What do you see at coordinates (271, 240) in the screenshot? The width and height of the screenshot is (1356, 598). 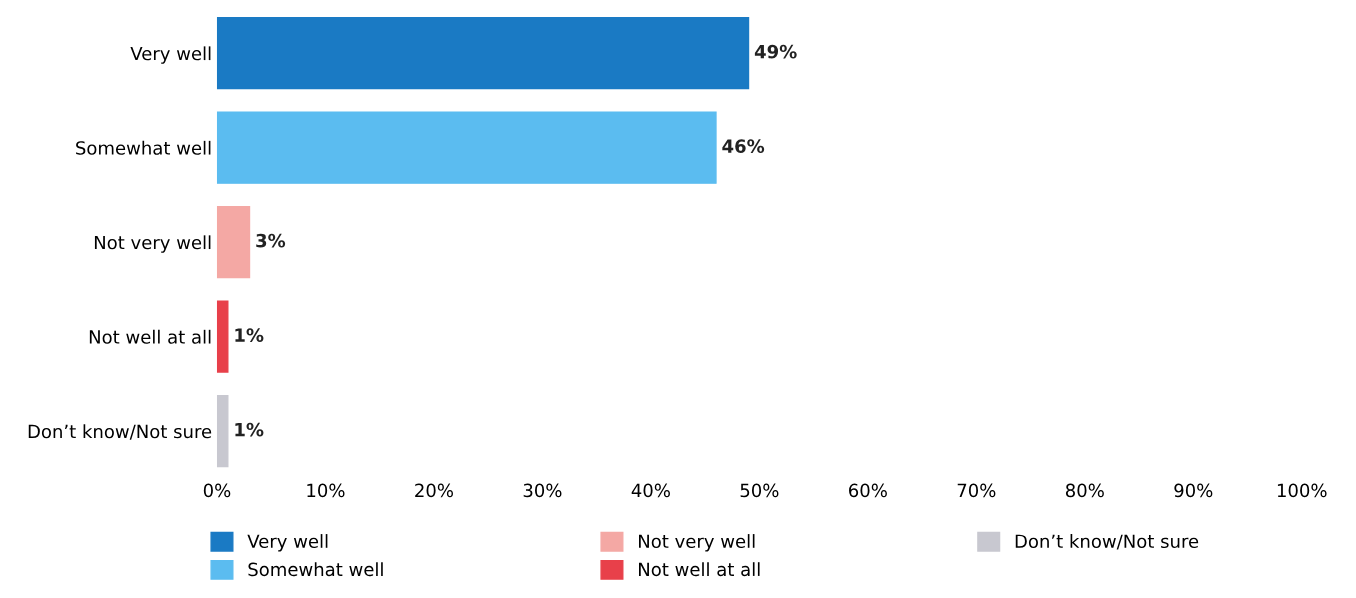 I see `data-label: 3%` at bounding box center [271, 240].